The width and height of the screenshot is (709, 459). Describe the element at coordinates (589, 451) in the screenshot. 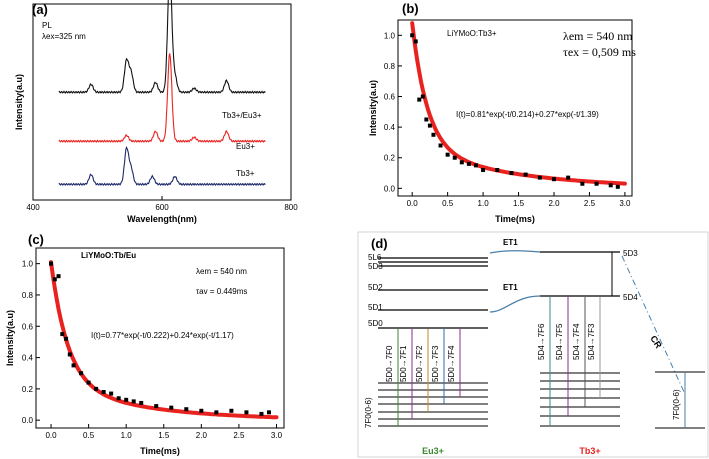

I see `tb-ion-label: Tb3+` at that location.